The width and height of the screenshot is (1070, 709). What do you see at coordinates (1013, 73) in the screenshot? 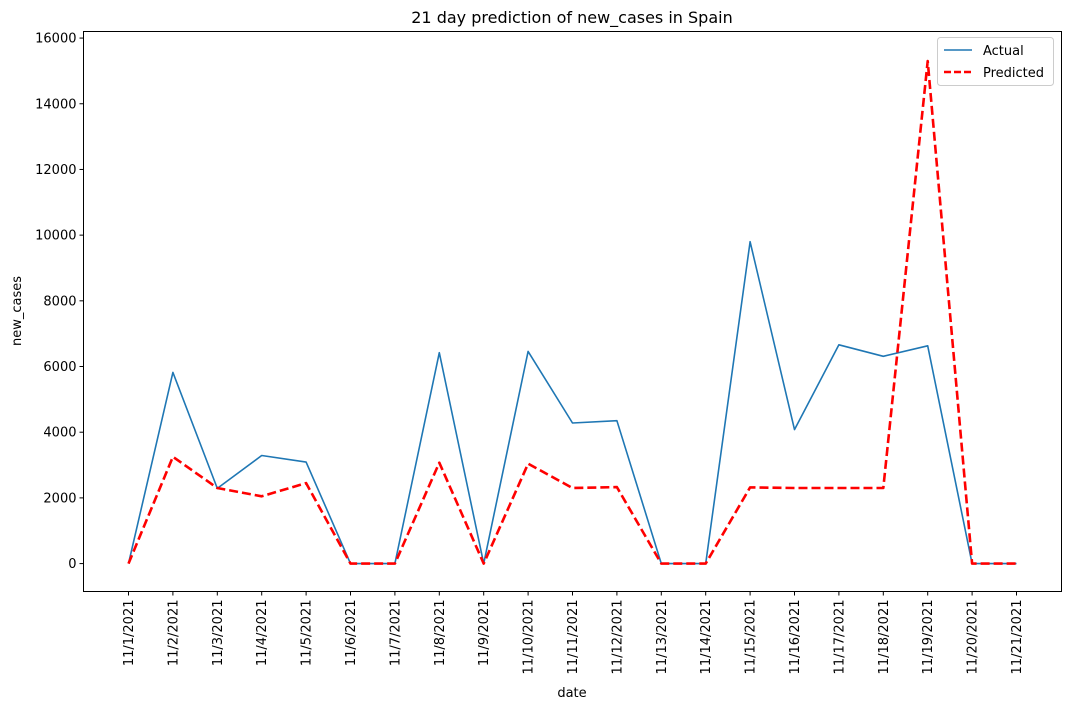
I see `legend-label-predicted: Predicted` at bounding box center [1013, 73].